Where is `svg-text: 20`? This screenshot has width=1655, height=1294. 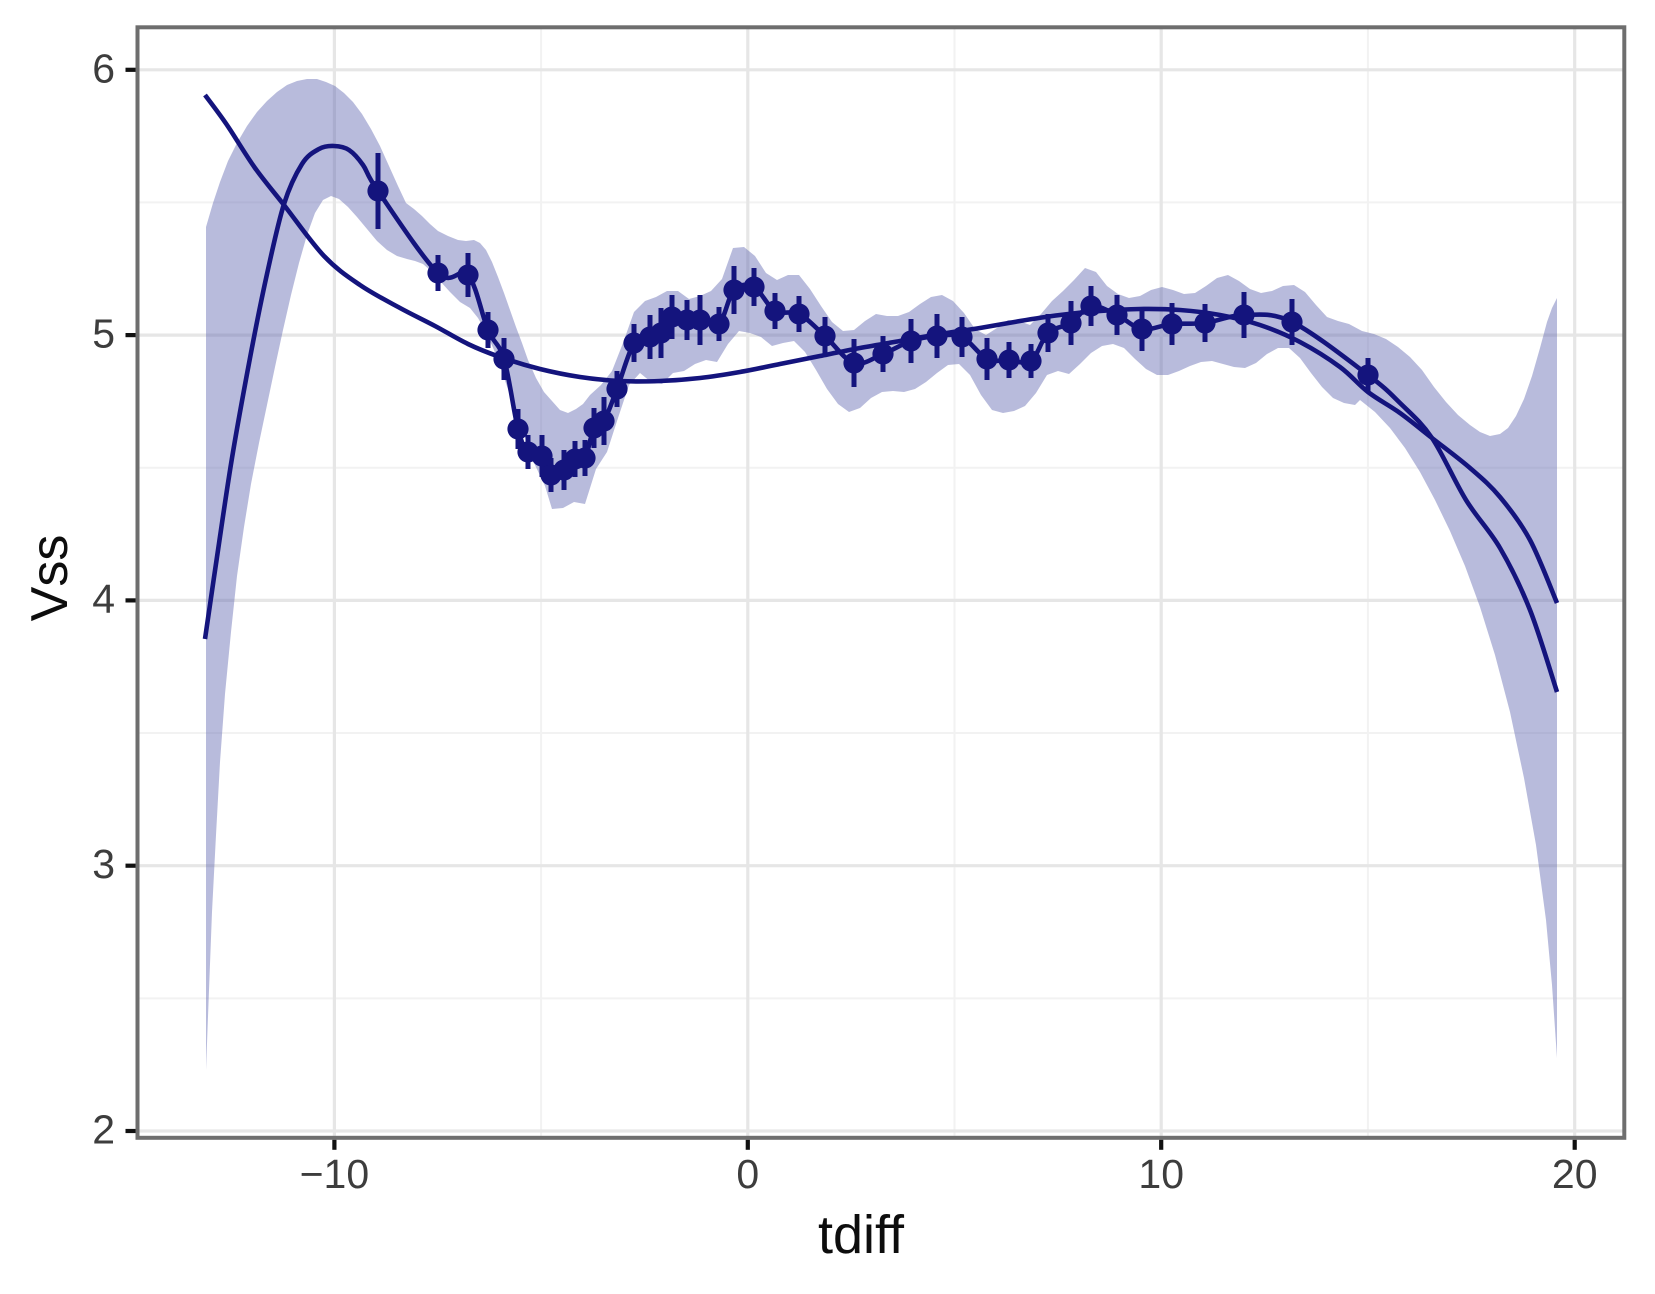
svg-text: 20 is located at coordinates (1575, 1174).